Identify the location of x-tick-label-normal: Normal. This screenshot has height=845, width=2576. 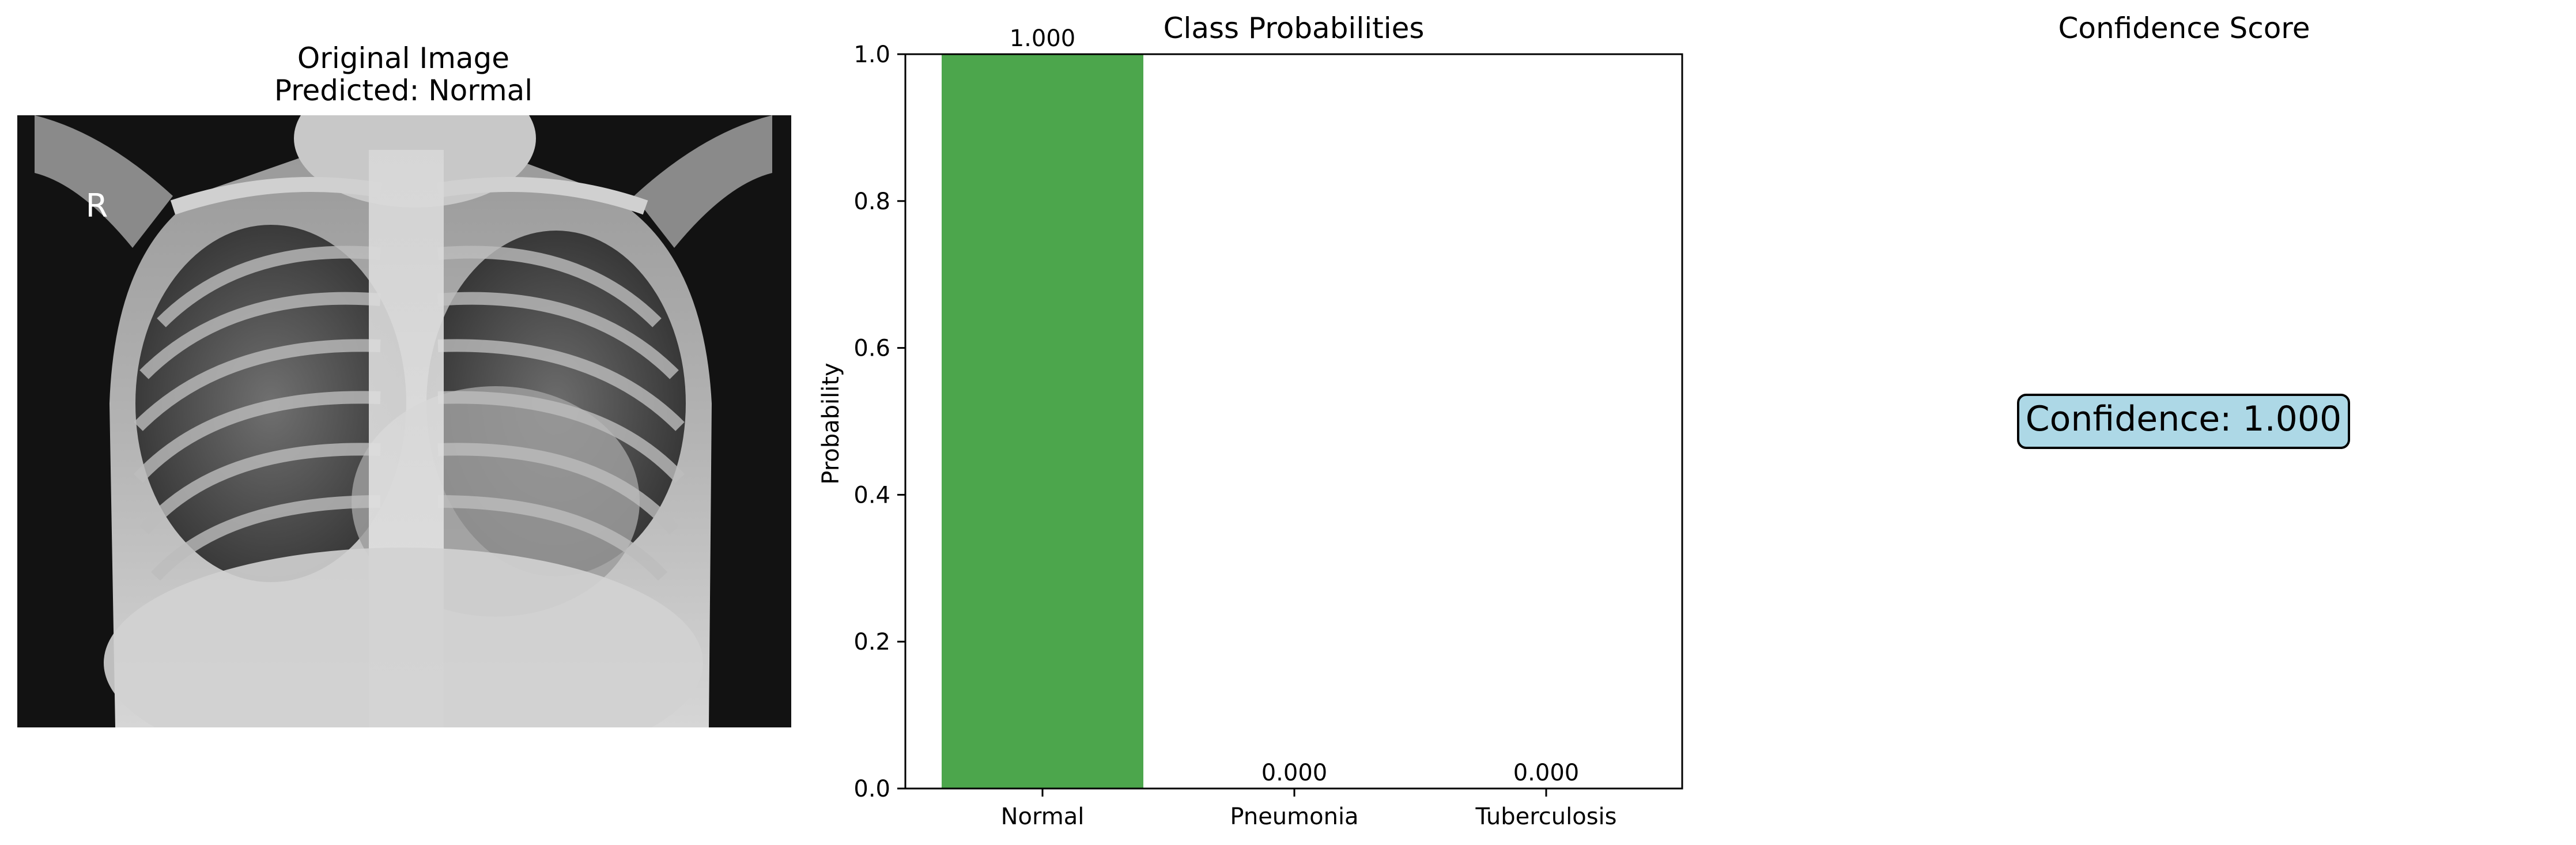
(1043, 817).